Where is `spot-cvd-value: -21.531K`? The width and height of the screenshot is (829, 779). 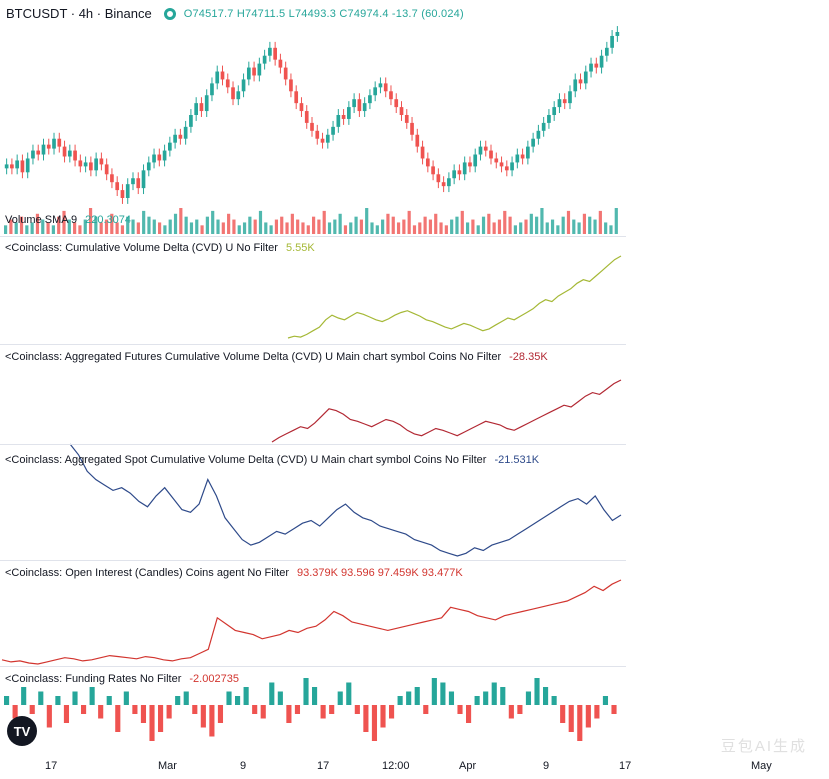 spot-cvd-value: -21.531K is located at coordinates (517, 460).